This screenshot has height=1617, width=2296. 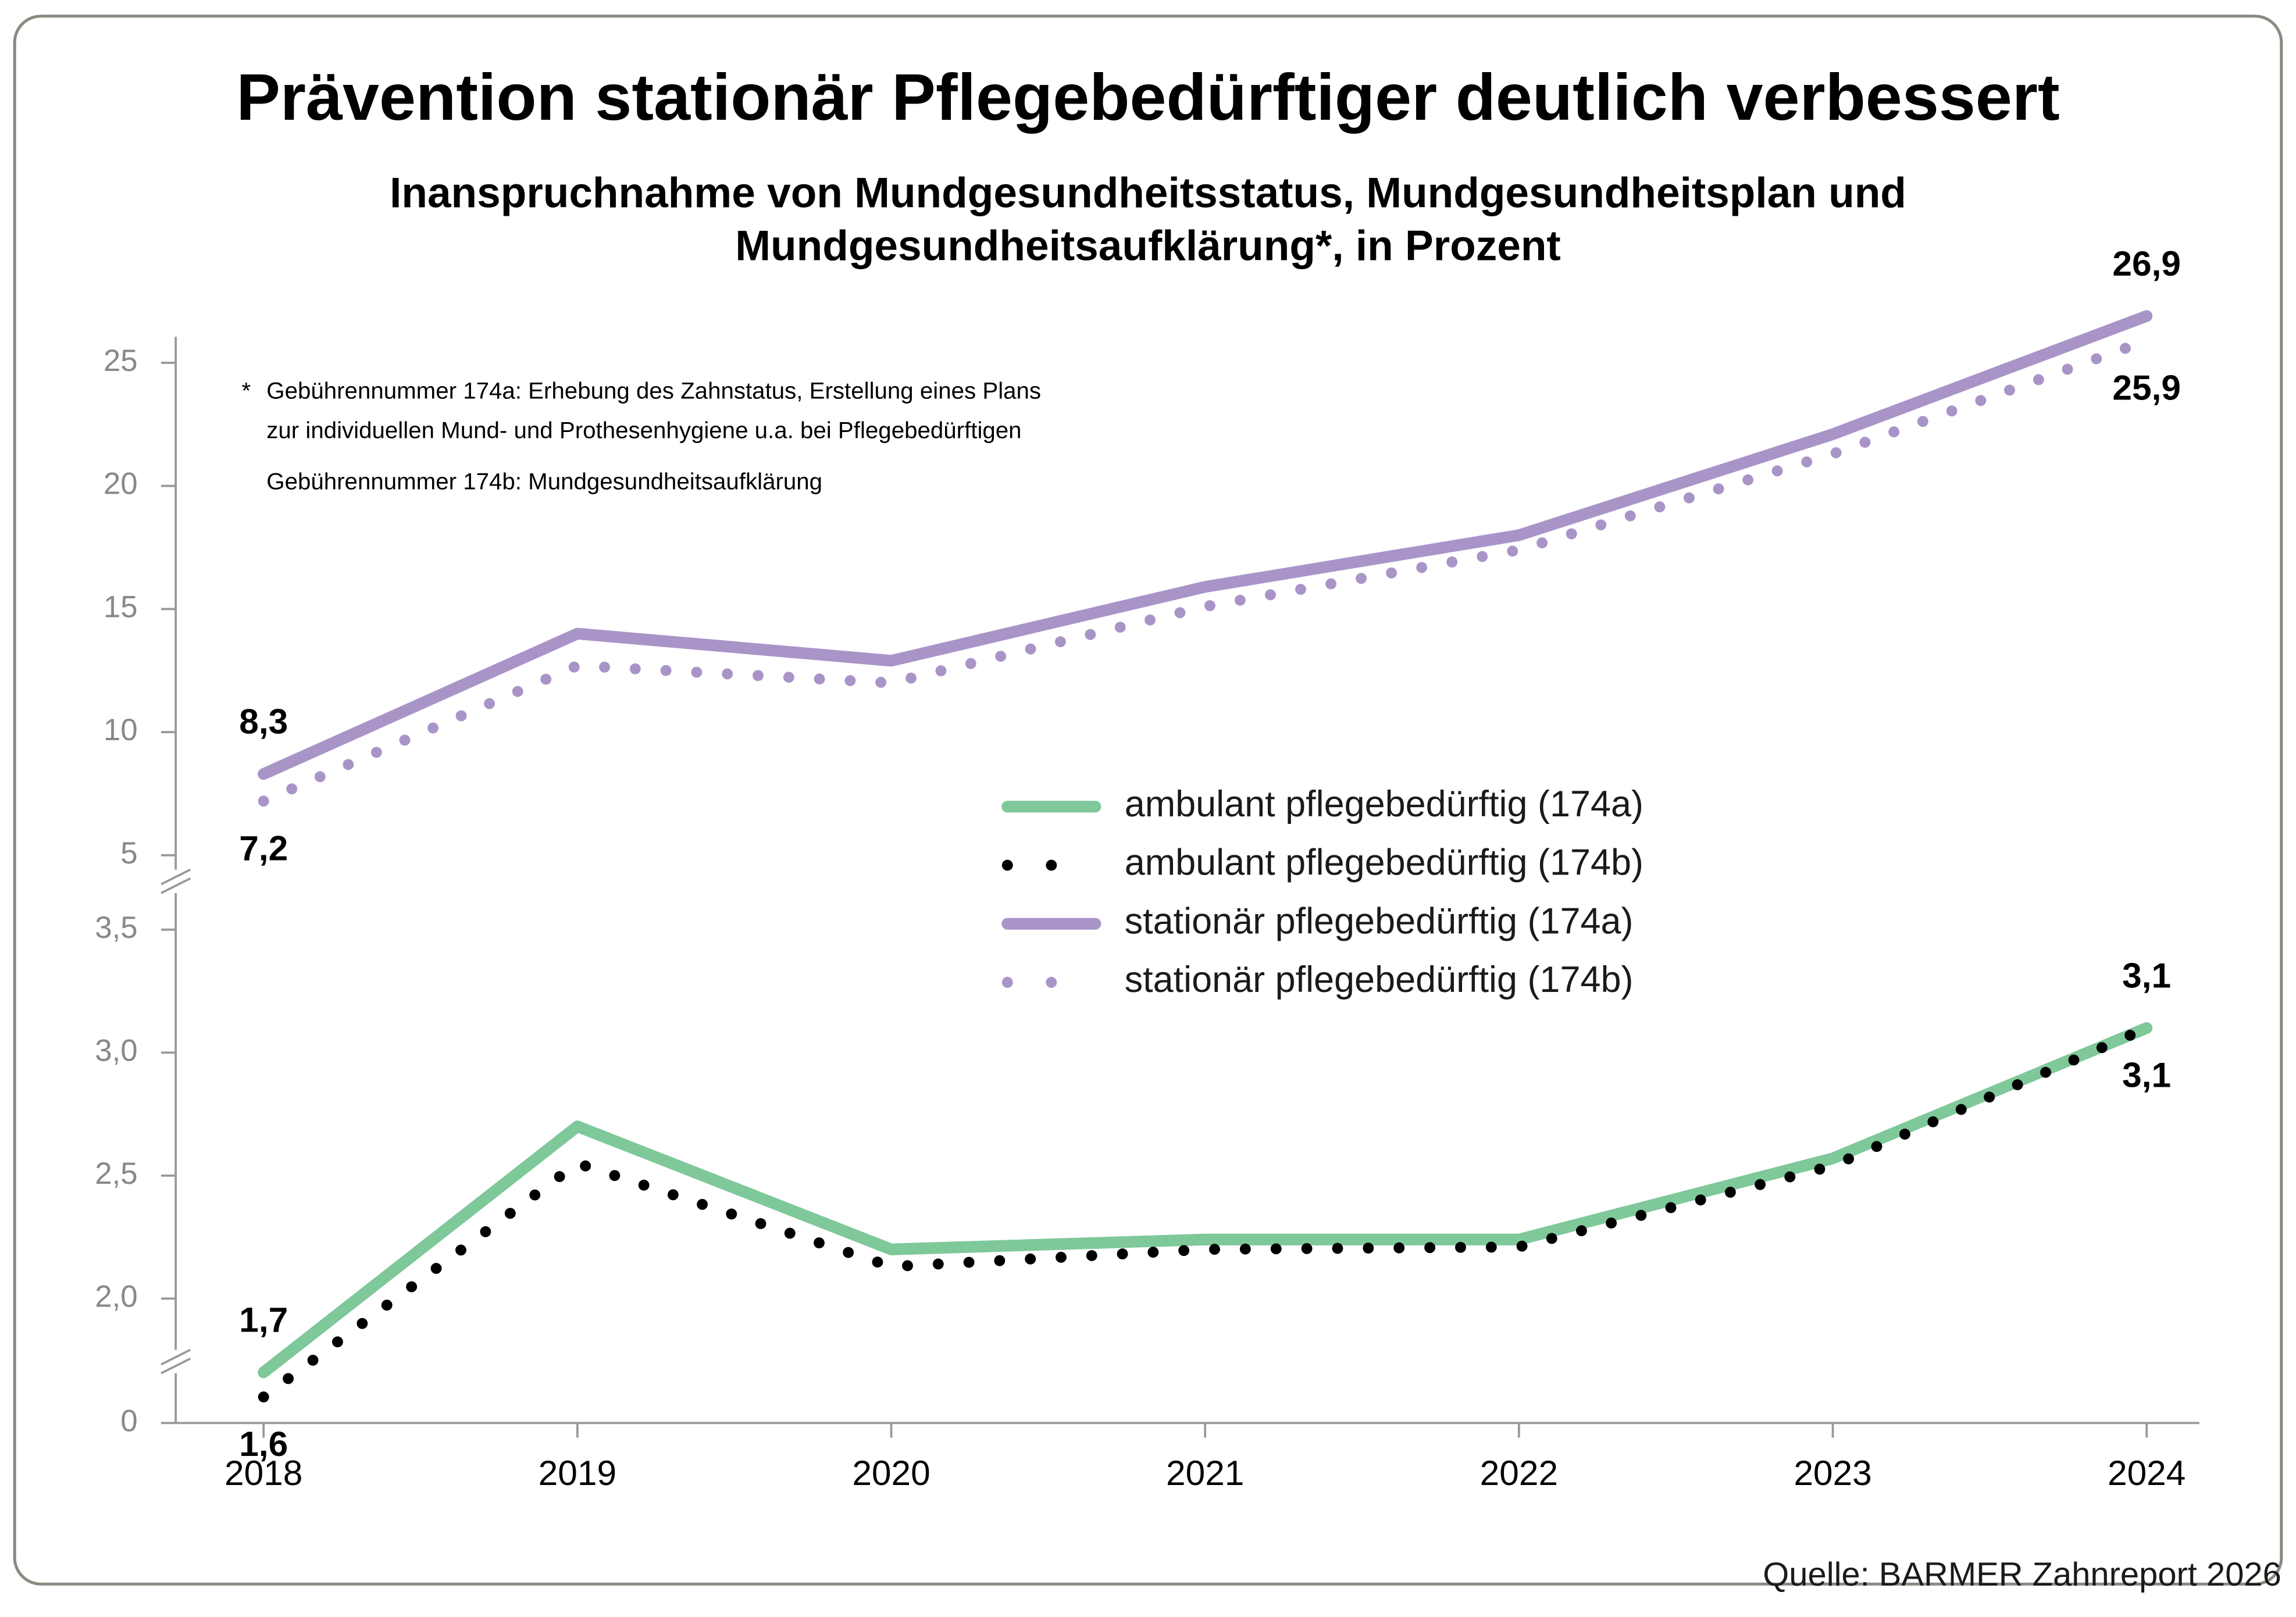 What do you see at coordinates (263, 1473) in the screenshot?
I see `x-tick-label: 2018` at bounding box center [263, 1473].